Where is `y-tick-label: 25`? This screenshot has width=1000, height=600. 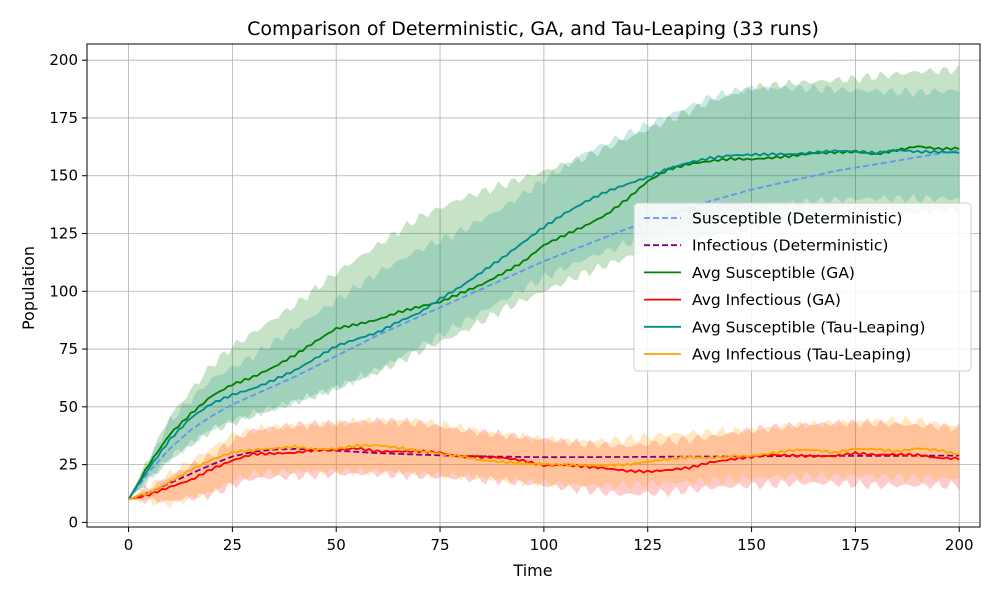 y-tick-label: 25 is located at coordinates (68, 465).